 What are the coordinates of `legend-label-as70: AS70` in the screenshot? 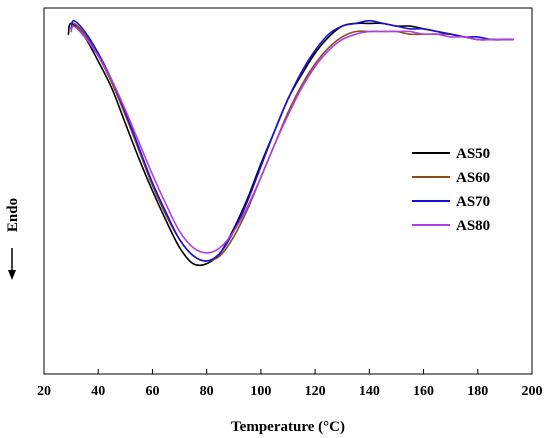 It's located at (473, 202).